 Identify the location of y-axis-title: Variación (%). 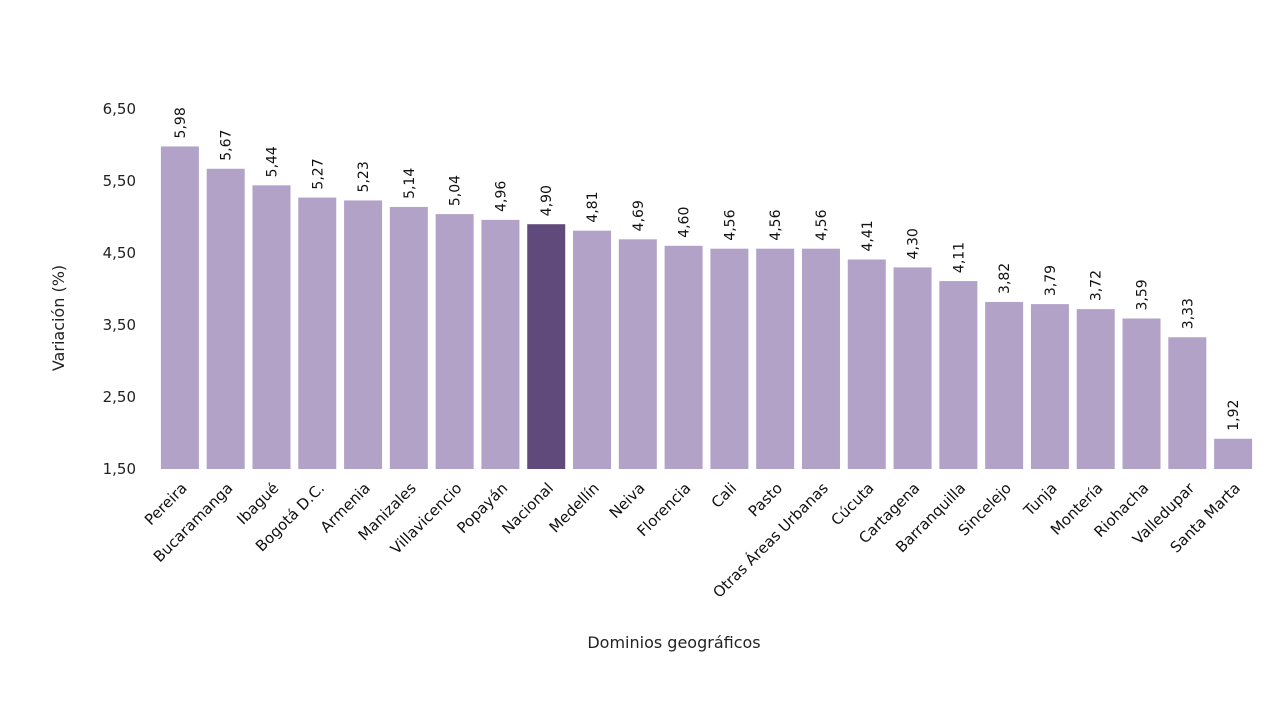
(58, 318).